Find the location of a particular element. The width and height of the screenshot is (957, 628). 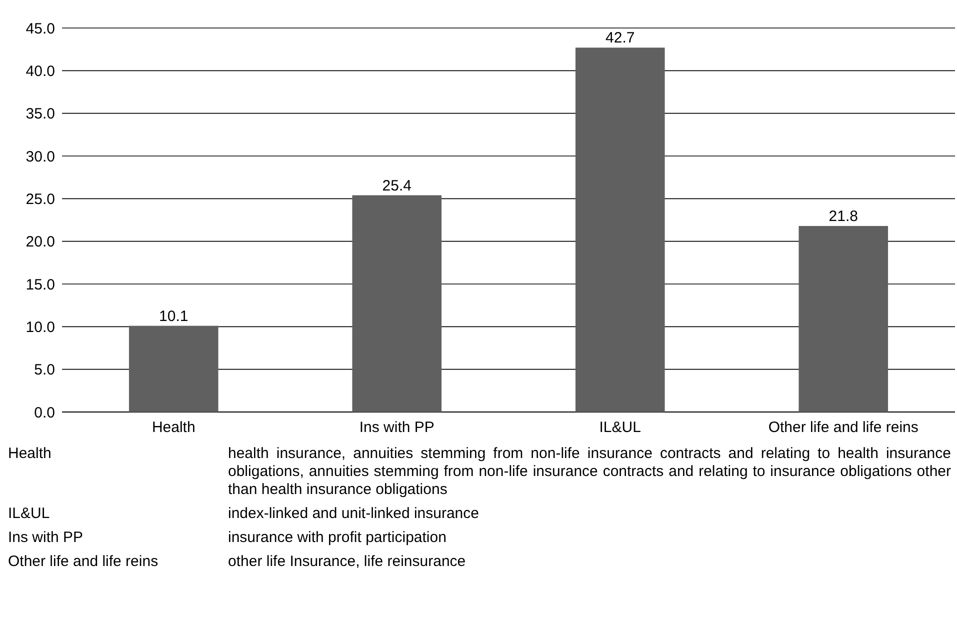

data-label: 10.1 is located at coordinates (173, 316).